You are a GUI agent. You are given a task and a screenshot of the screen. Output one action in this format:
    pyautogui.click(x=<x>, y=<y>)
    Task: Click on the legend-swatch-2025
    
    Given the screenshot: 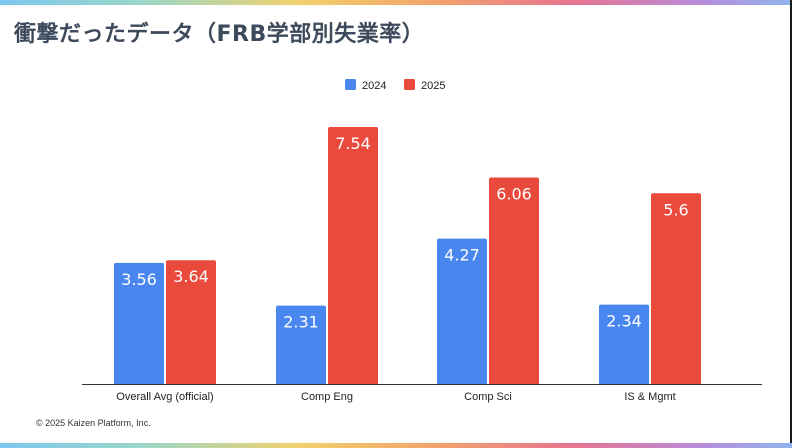 What is the action you would take?
    pyautogui.click(x=409, y=84)
    